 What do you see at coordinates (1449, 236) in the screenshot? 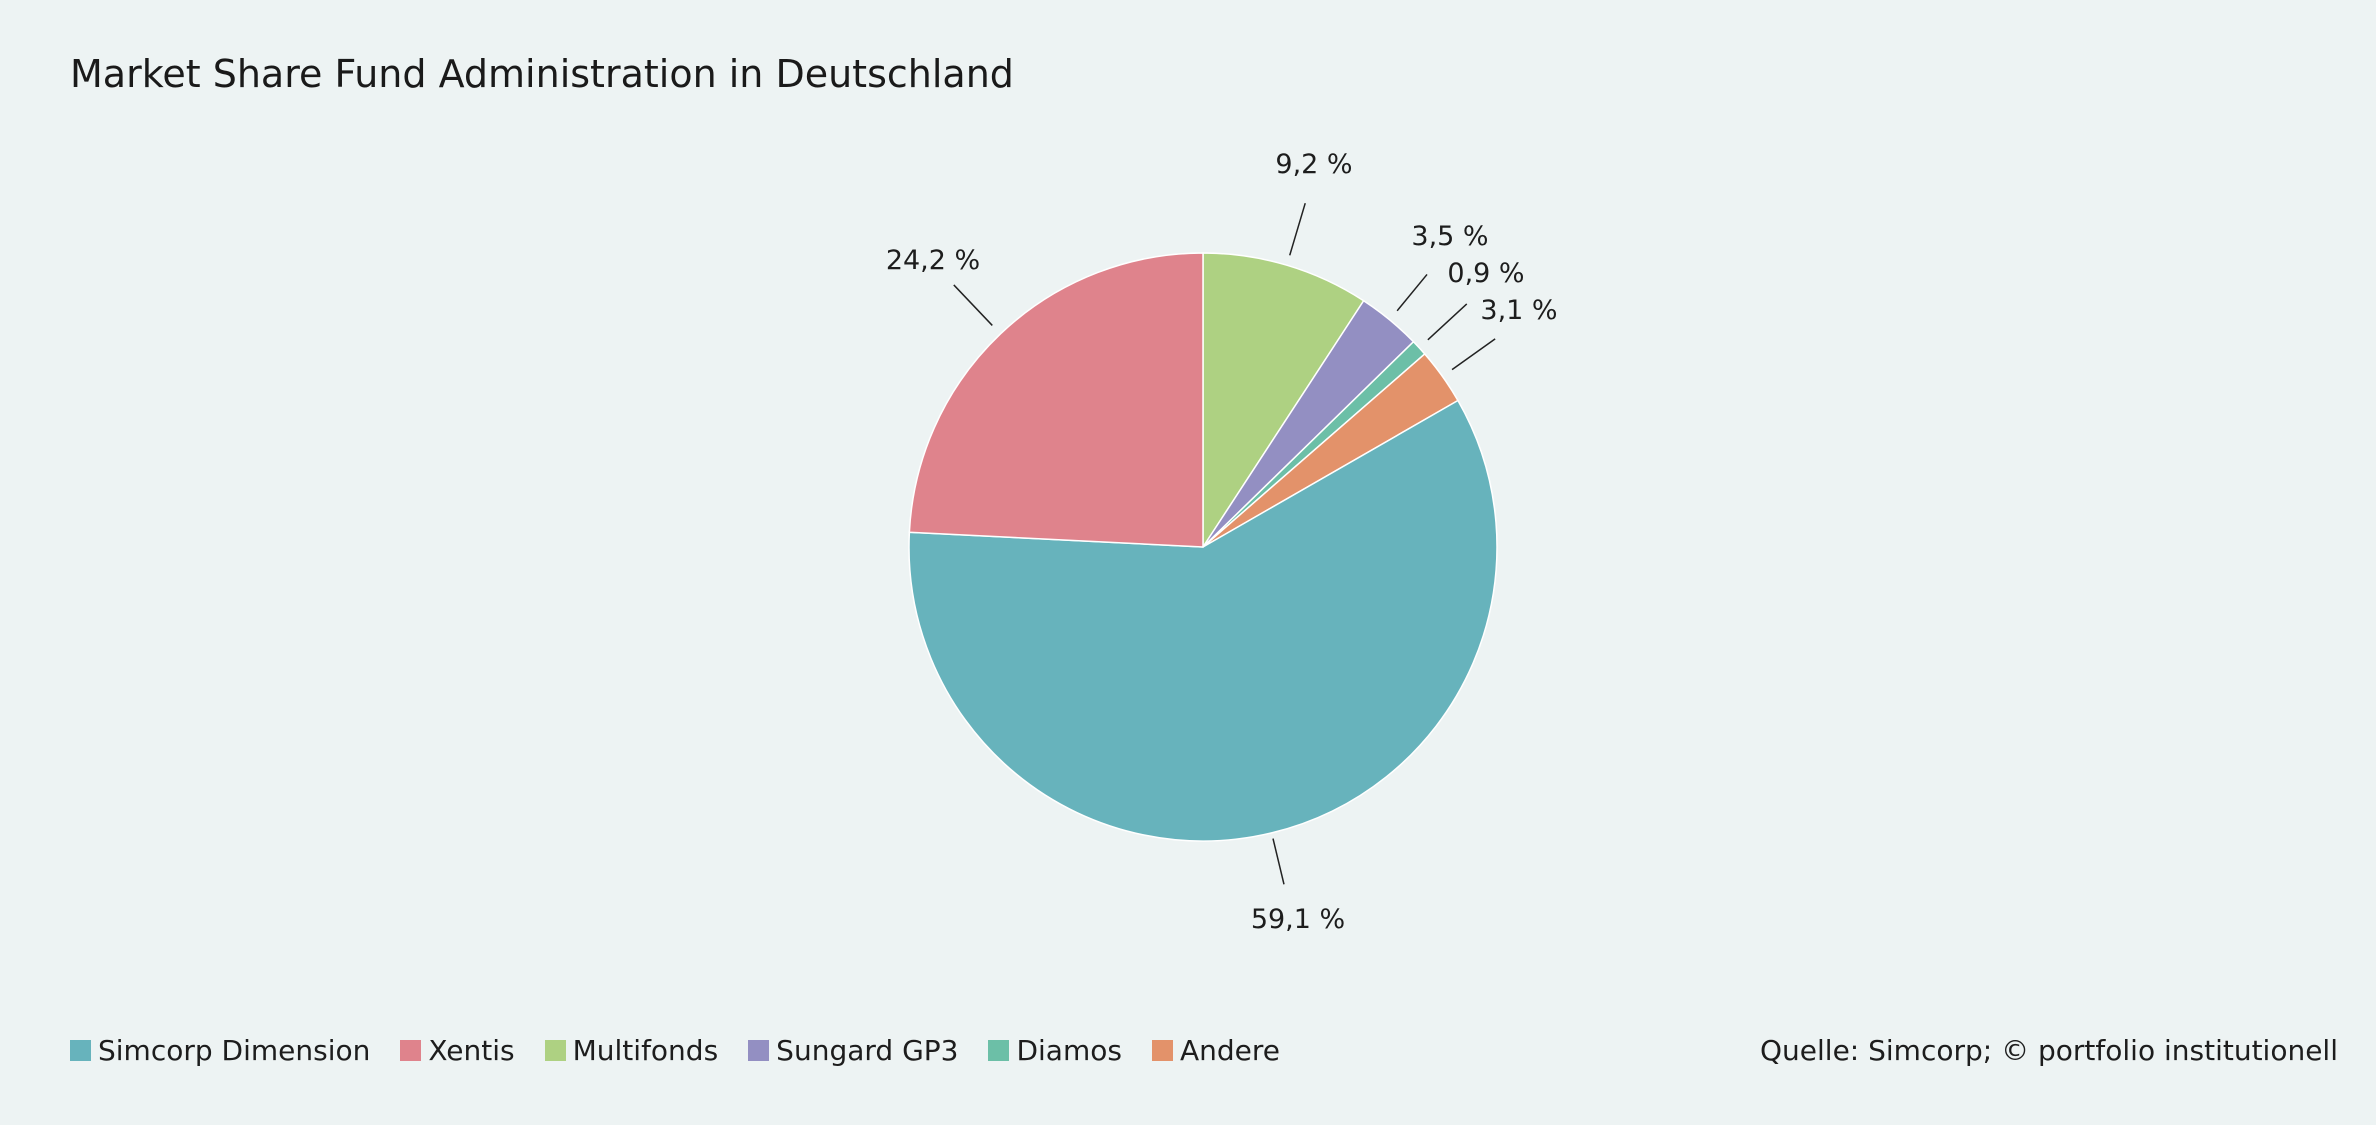
I see `data-label: 3,5 %` at bounding box center [1449, 236].